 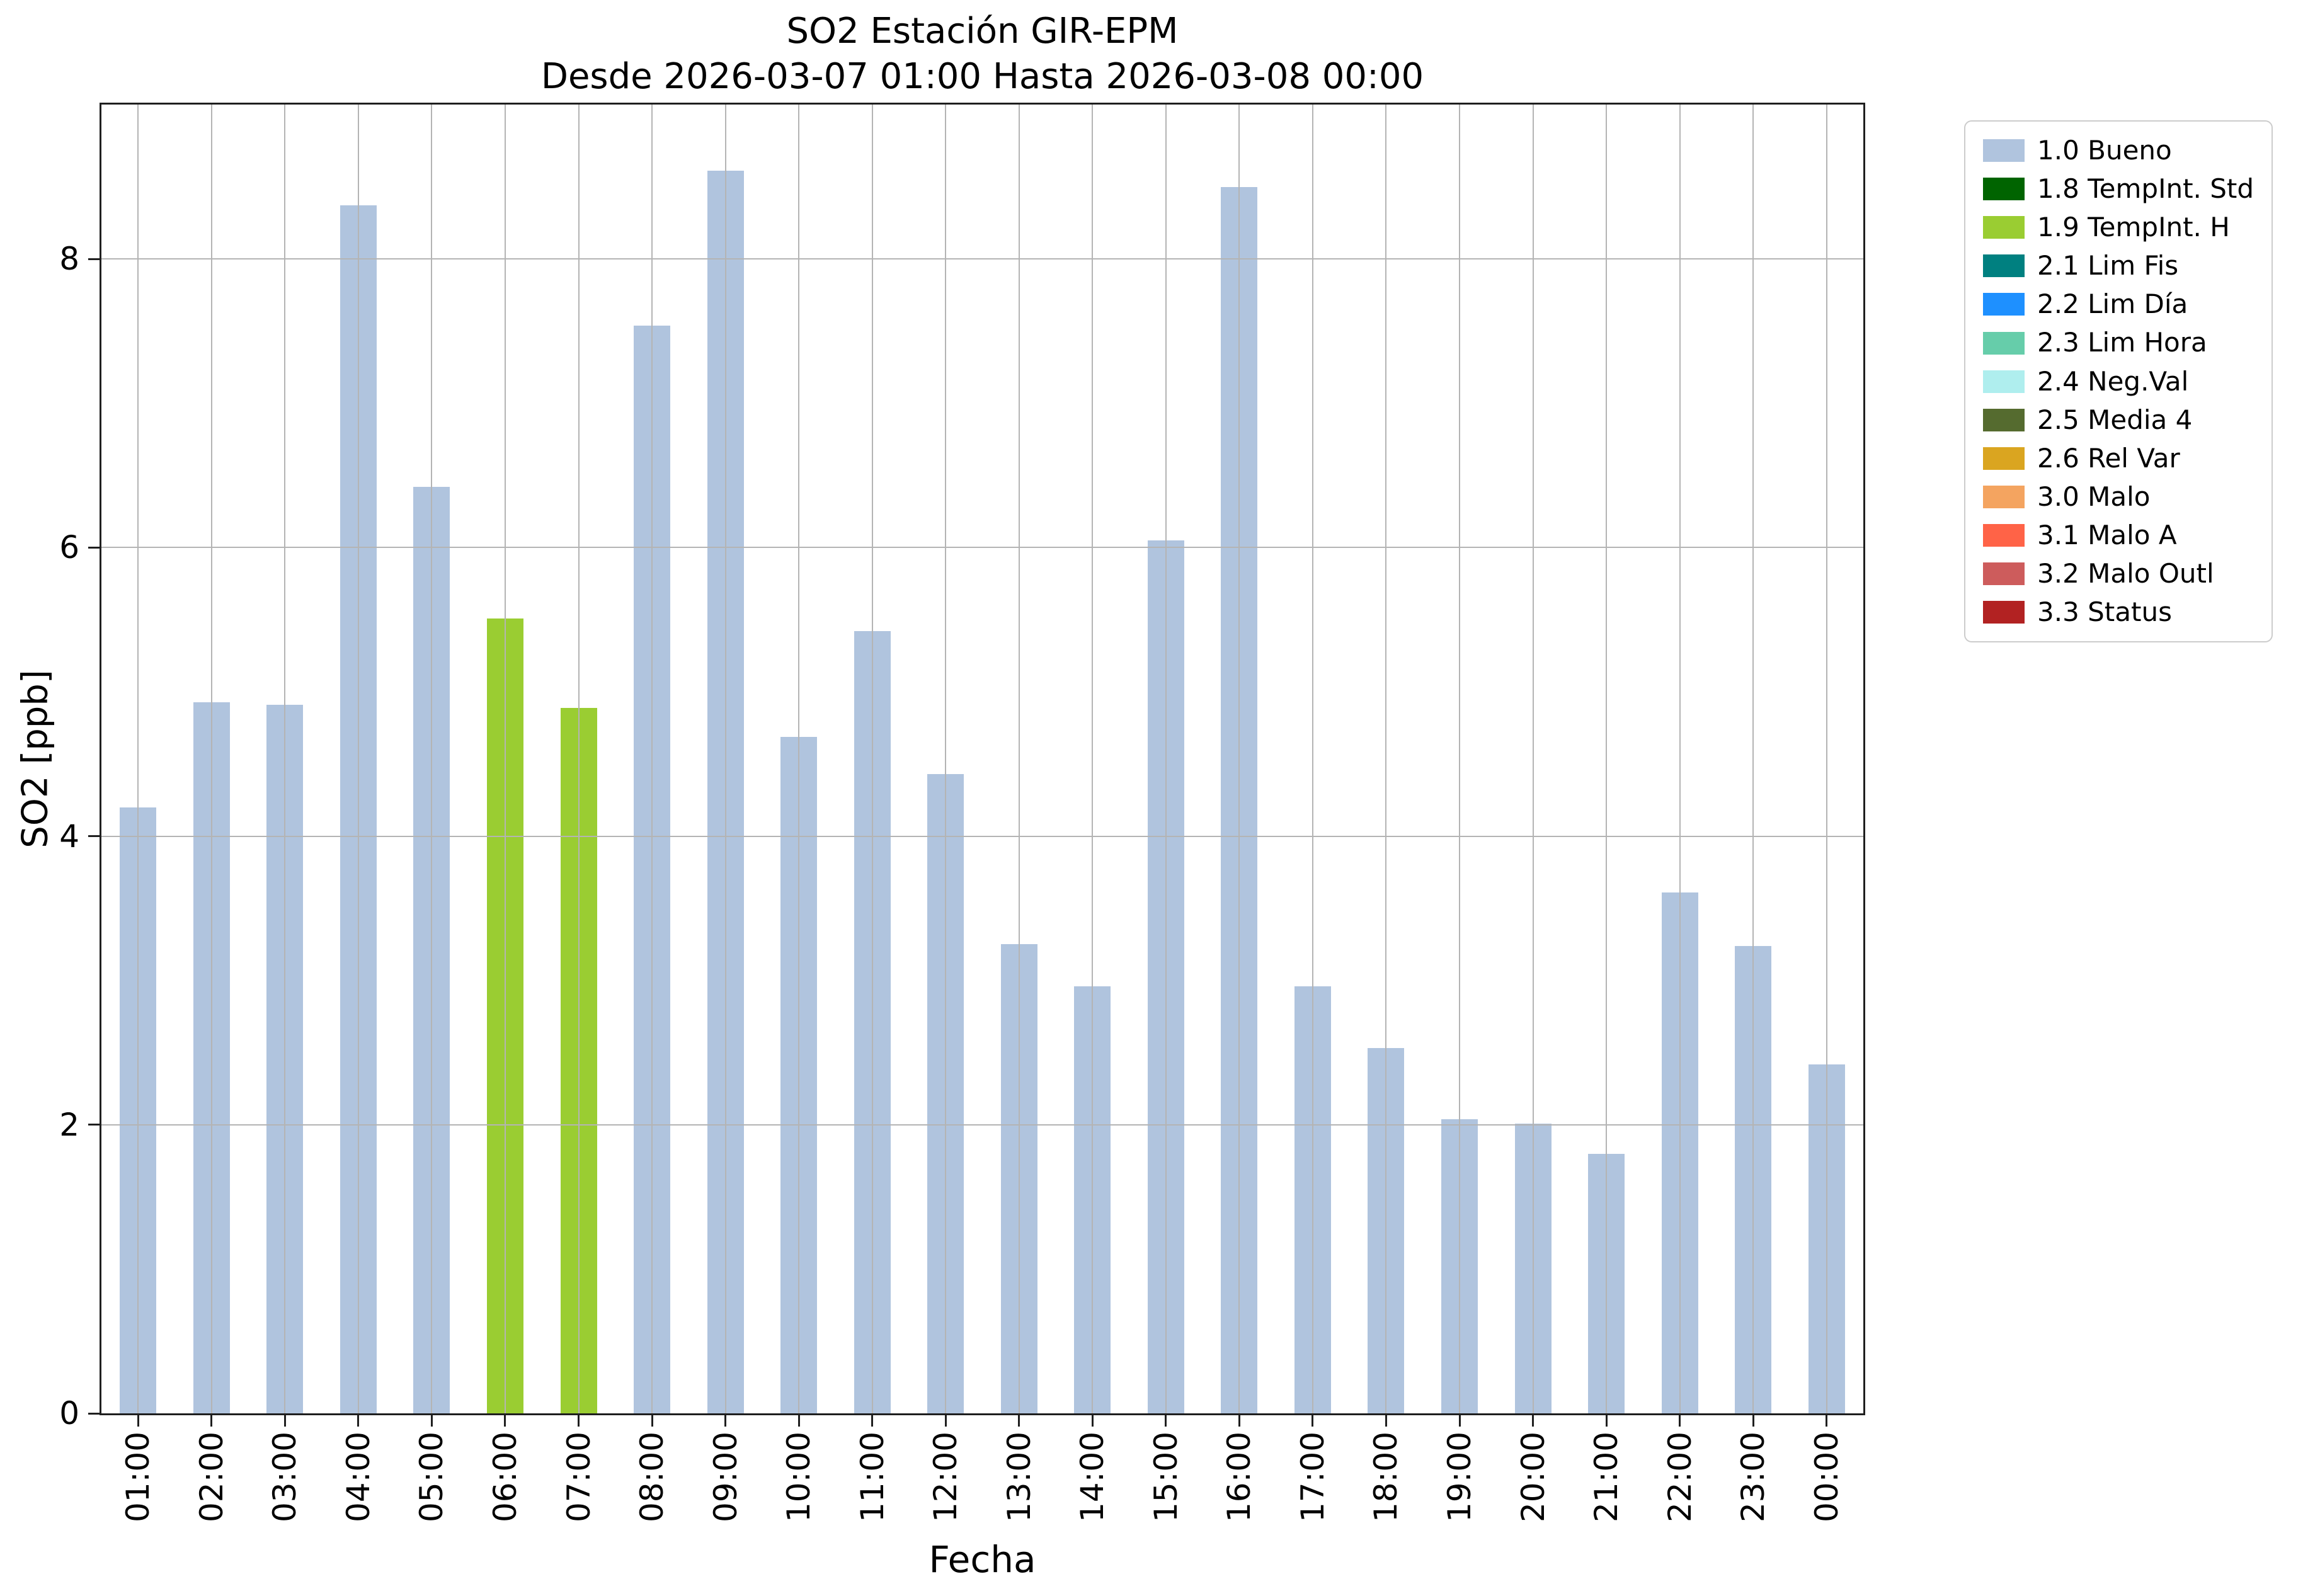 I want to click on bar-22:00, so click(x=1680, y=1152).